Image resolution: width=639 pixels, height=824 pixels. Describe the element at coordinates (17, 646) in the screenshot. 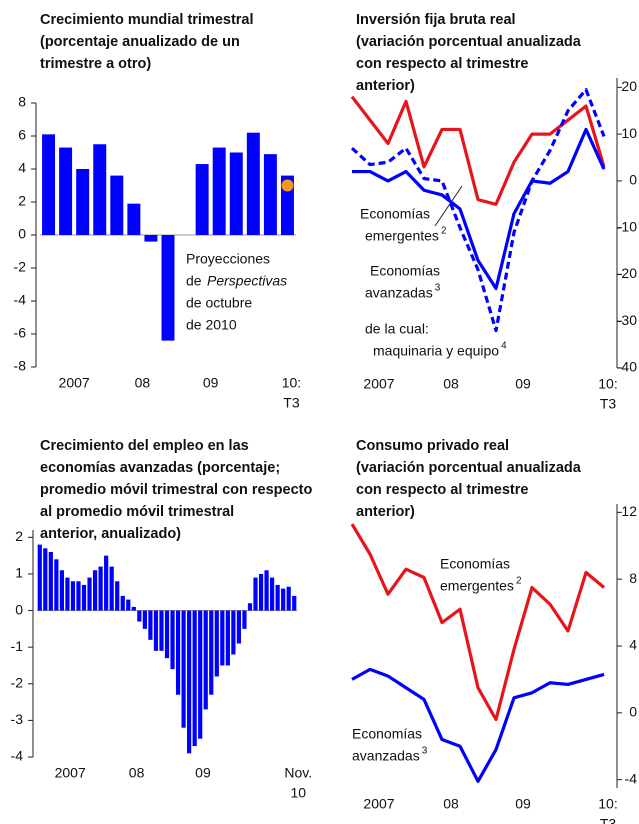

I see `y-tick-label: -1` at that location.